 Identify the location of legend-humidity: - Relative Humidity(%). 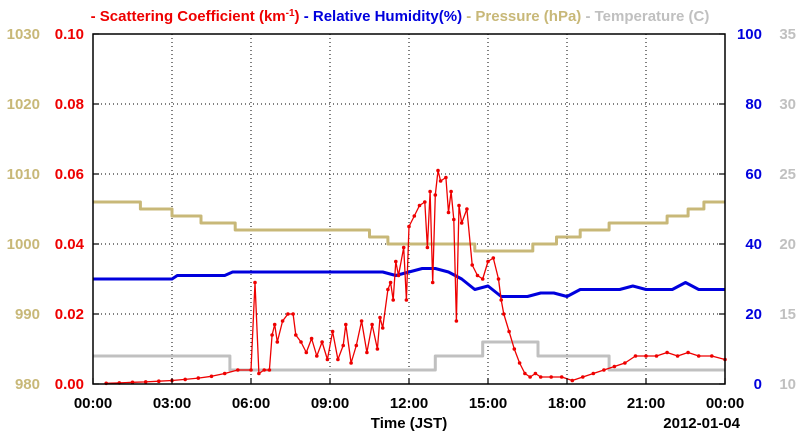
(381, 16).